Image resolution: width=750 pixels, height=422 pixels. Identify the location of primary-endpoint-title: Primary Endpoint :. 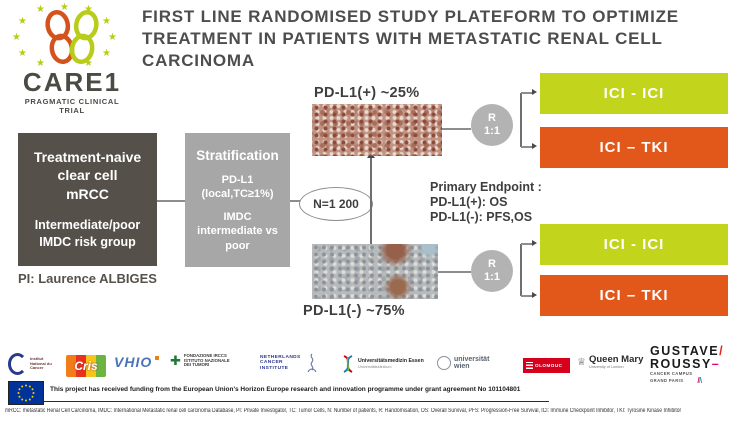
(486, 187).